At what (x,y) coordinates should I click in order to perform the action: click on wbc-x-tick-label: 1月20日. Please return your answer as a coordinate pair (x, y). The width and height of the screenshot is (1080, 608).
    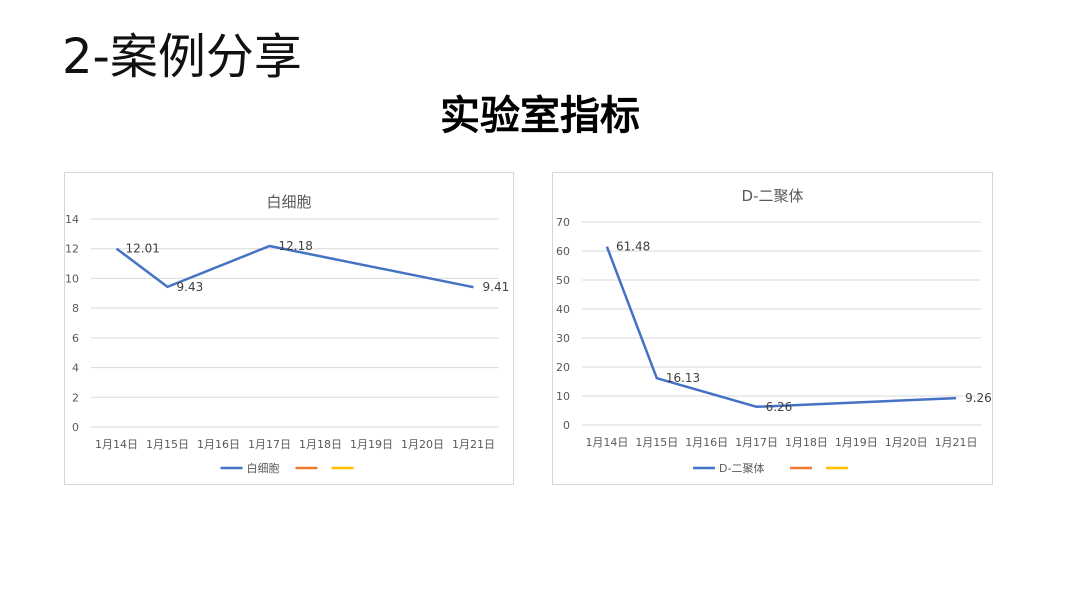
    Looking at the image, I should click on (422, 444).